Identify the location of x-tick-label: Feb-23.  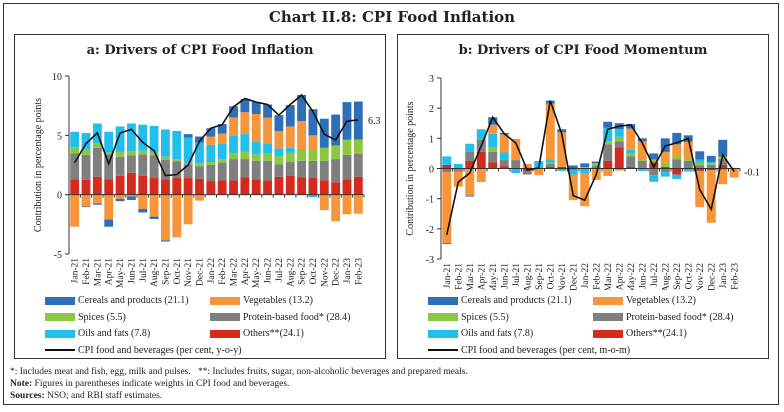
(735, 276).